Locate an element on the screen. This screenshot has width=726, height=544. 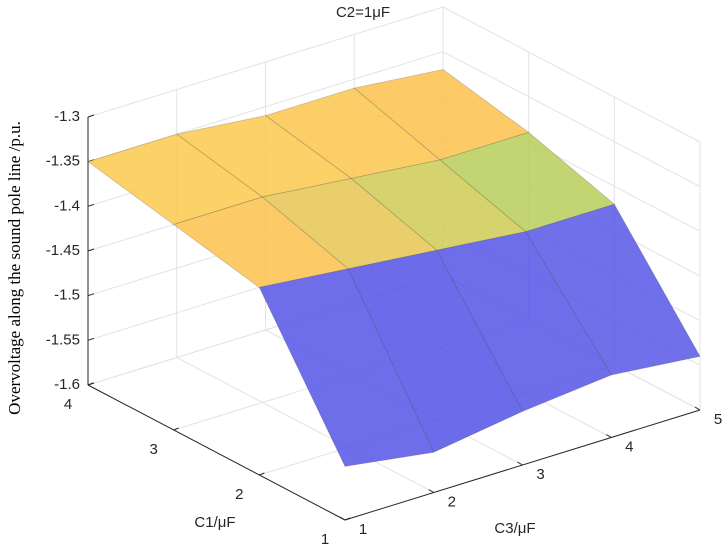
x-axis-label: C3/μF is located at coordinates (514, 528).